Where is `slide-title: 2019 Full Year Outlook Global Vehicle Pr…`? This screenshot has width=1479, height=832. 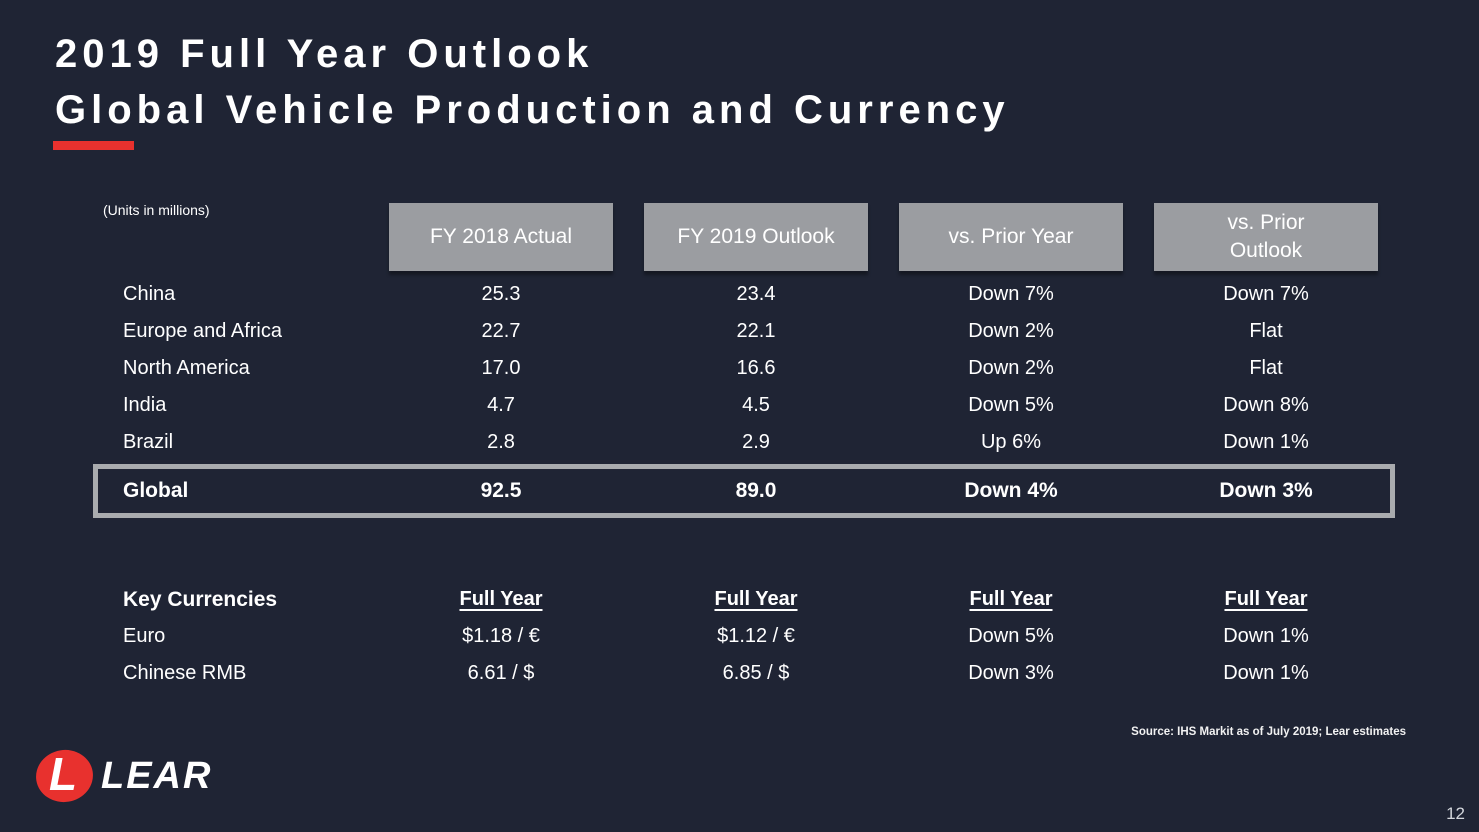
slide-title: 2019 Full Year Outlook Global Vehicle Pr… is located at coordinates (532, 82).